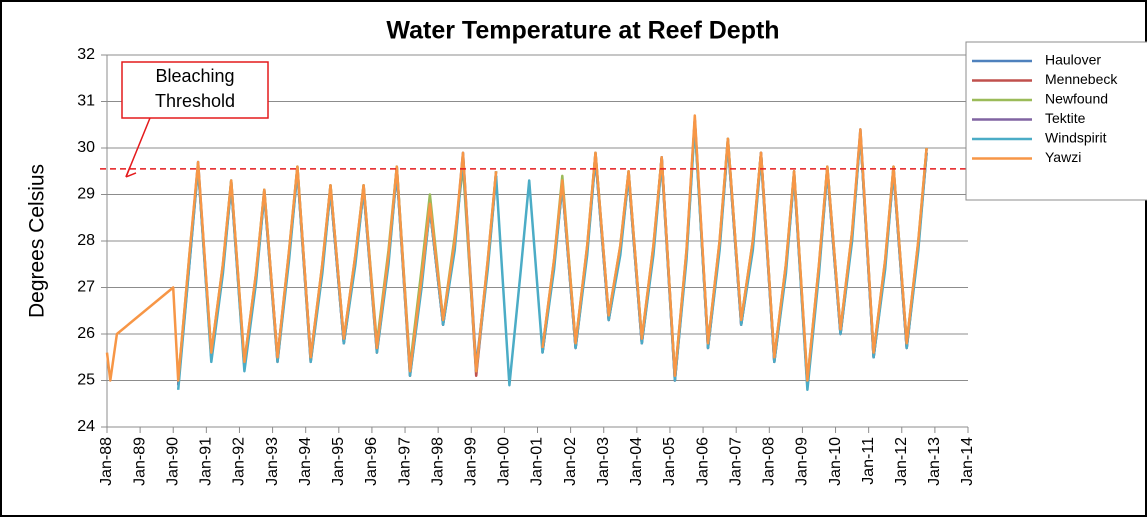 The width and height of the screenshot is (1147, 517). I want to click on x-tick-label: Jan-98, so click(437, 461).